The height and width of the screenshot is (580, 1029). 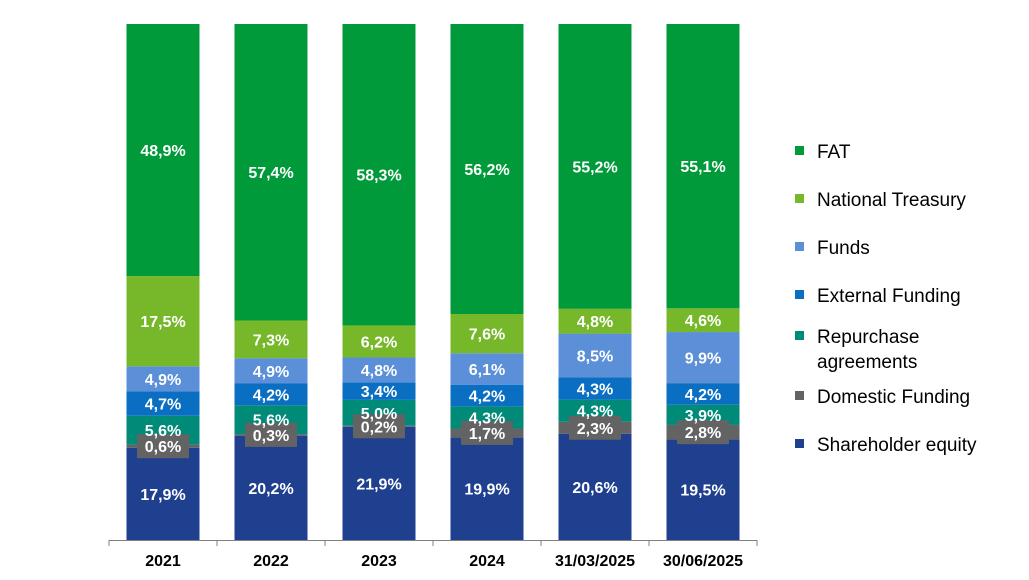 What do you see at coordinates (163, 561) in the screenshot?
I see `x-tick-label: 2021` at bounding box center [163, 561].